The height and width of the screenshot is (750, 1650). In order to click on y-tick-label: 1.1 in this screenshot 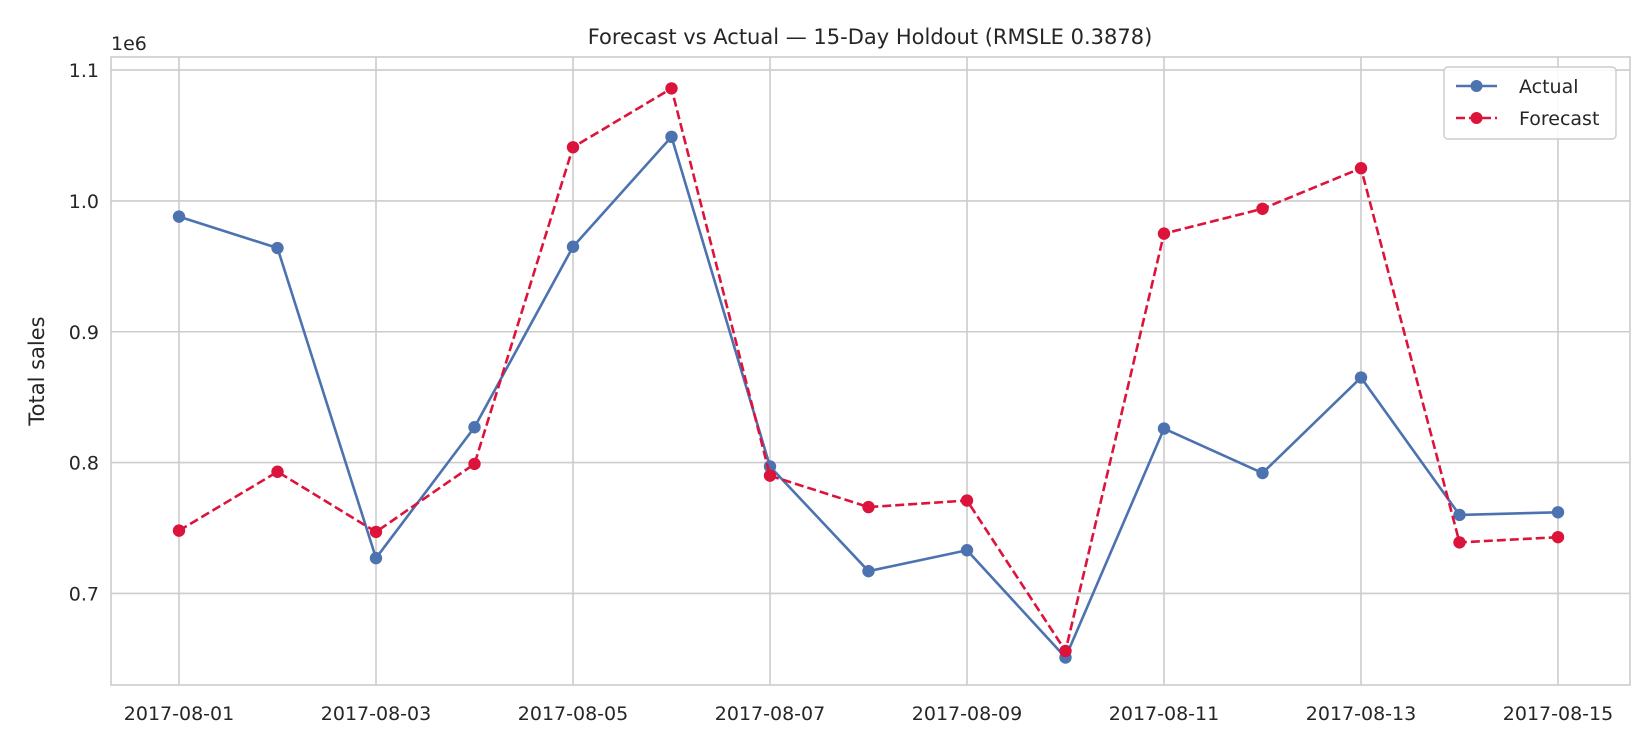, I will do `click(84, 71)`.